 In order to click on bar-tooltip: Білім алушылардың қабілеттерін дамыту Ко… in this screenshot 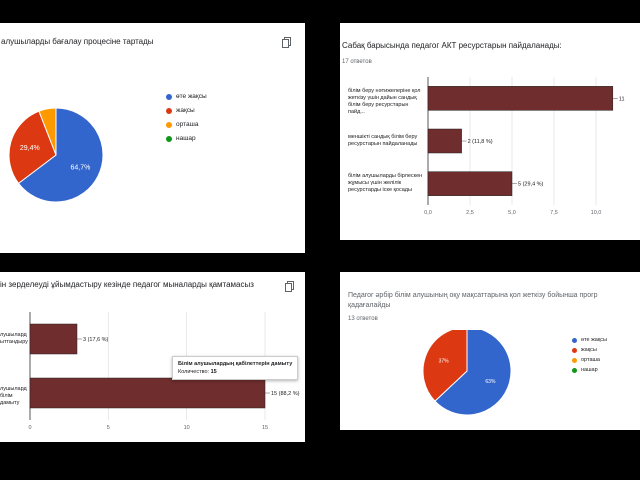, I will do `click(235, 368)`.